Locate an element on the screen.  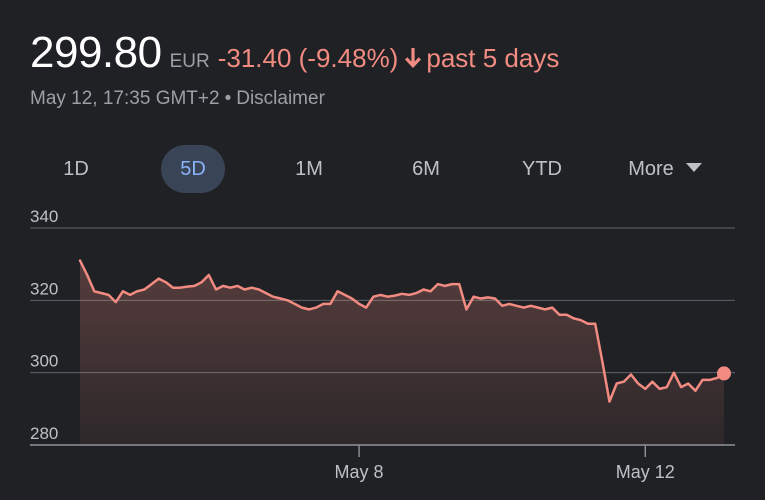
tab-1d: 1D is located at coordinates (76, 169).